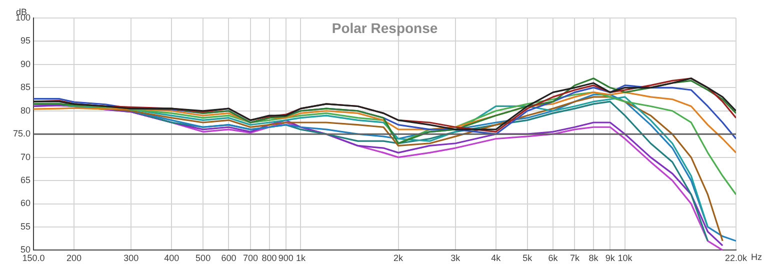  I want to click on y-tick-label: 70, so click(25, 157).